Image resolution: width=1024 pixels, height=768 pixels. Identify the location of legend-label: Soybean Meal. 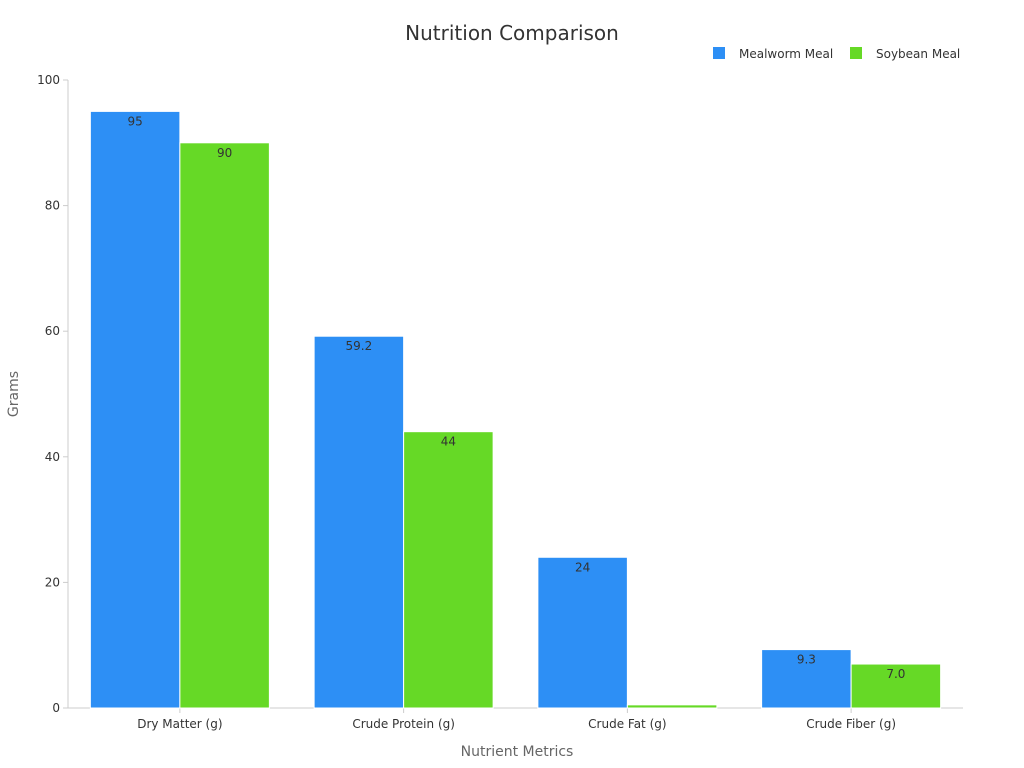
(918, 54).